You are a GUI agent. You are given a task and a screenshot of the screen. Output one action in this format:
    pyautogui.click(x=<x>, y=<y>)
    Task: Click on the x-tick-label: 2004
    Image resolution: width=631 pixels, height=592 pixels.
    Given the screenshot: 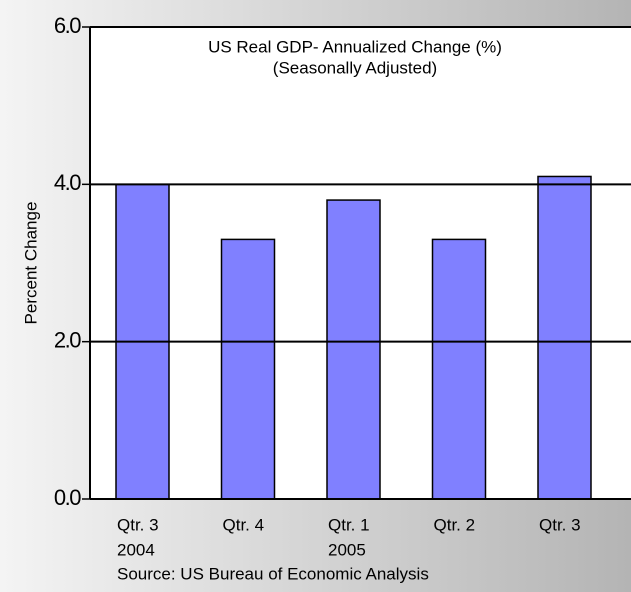 What is the action you would take?
    pyautogui.click(x=136, y=549)
    